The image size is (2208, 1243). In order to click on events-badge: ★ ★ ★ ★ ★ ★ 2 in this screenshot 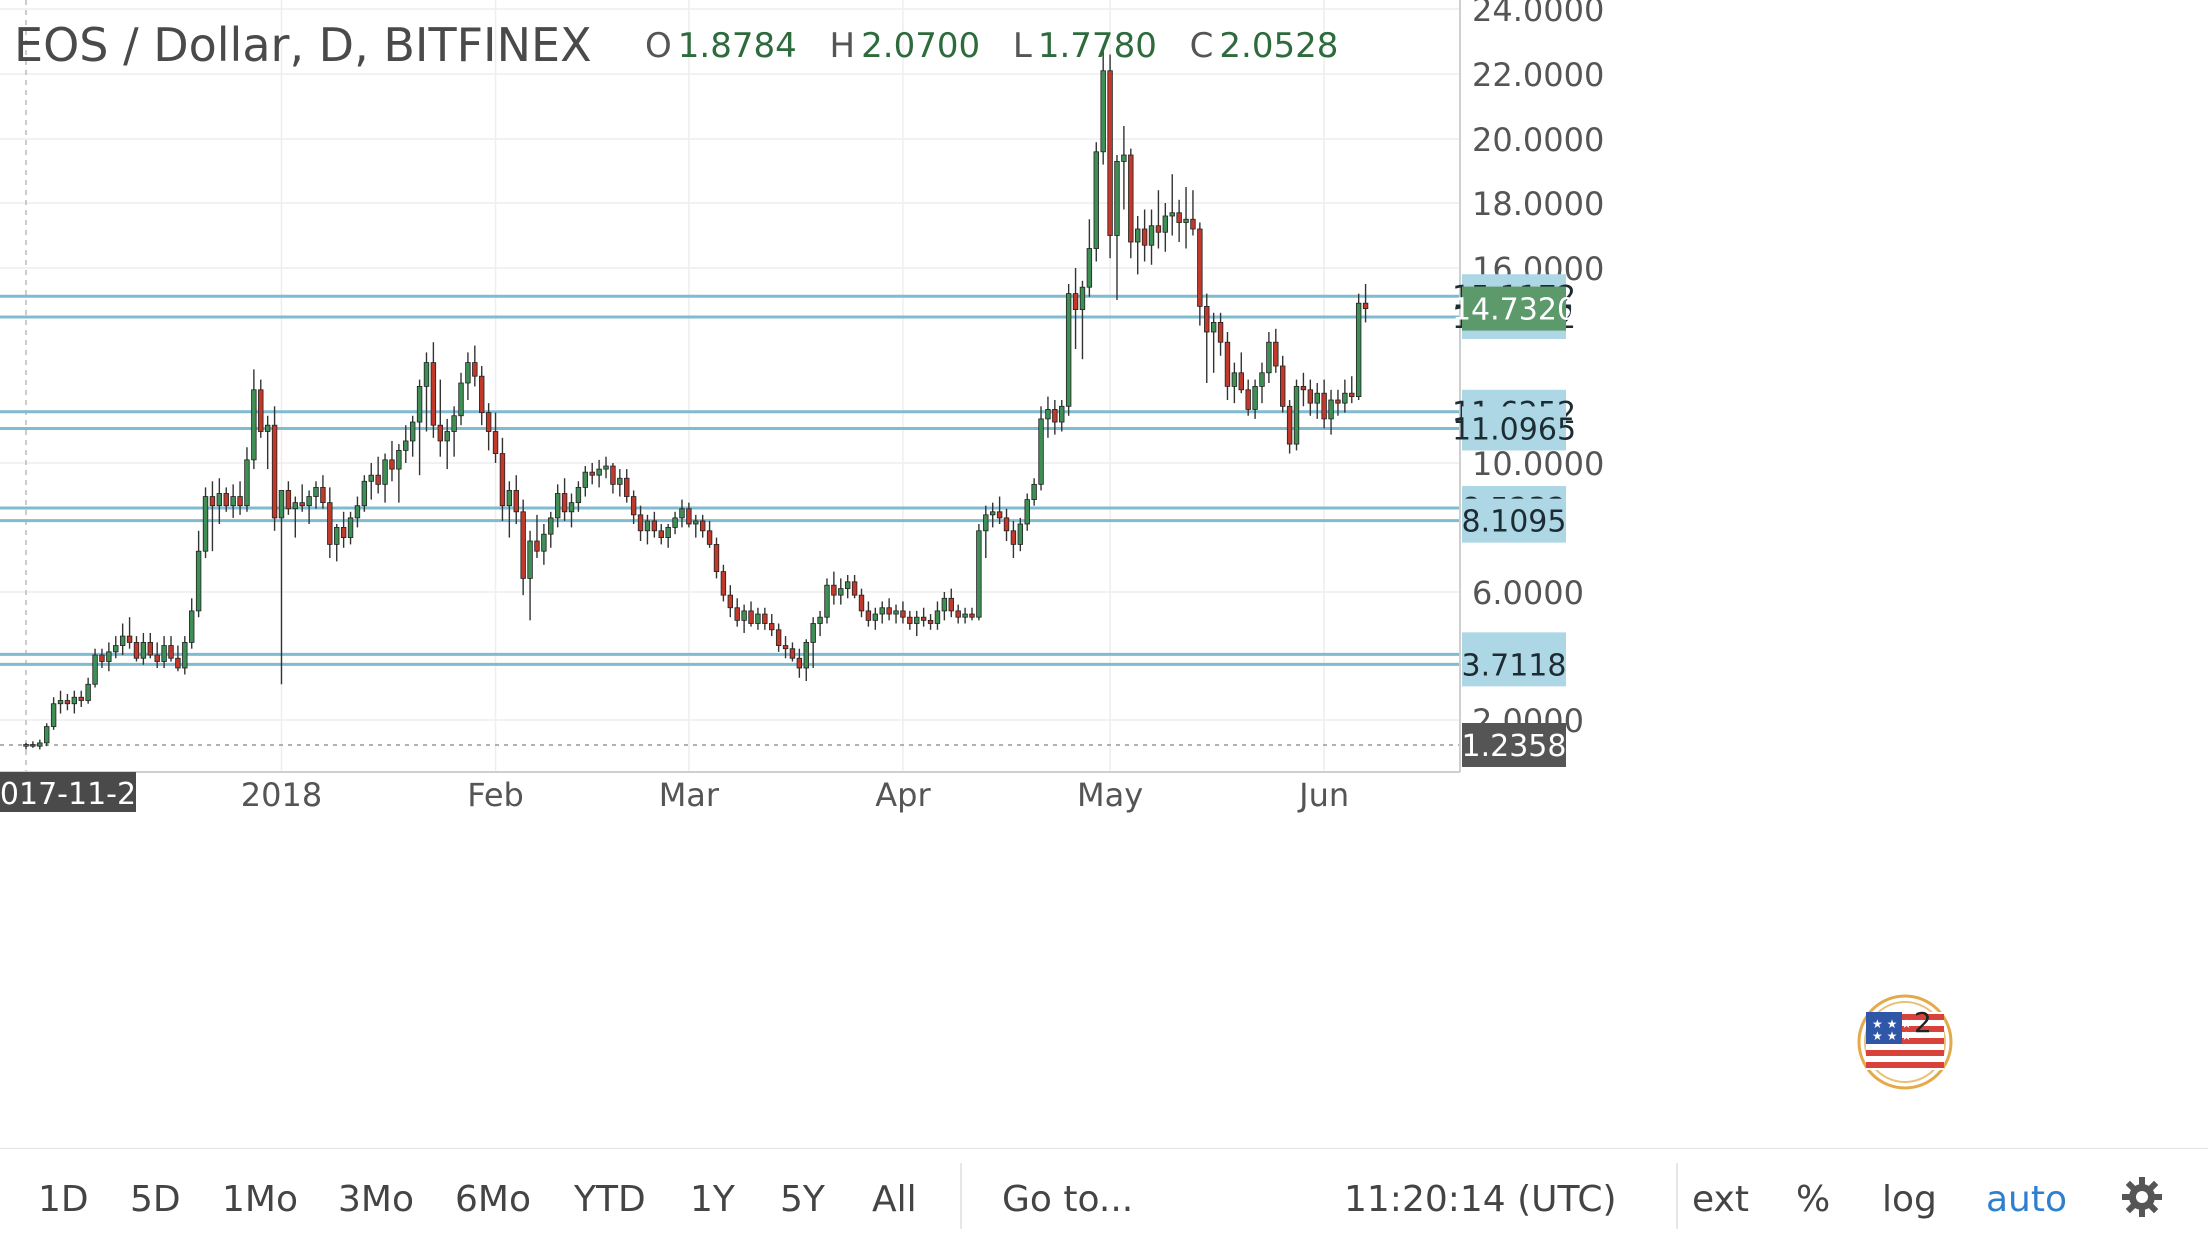, I will do `click(1905, 1042)`.